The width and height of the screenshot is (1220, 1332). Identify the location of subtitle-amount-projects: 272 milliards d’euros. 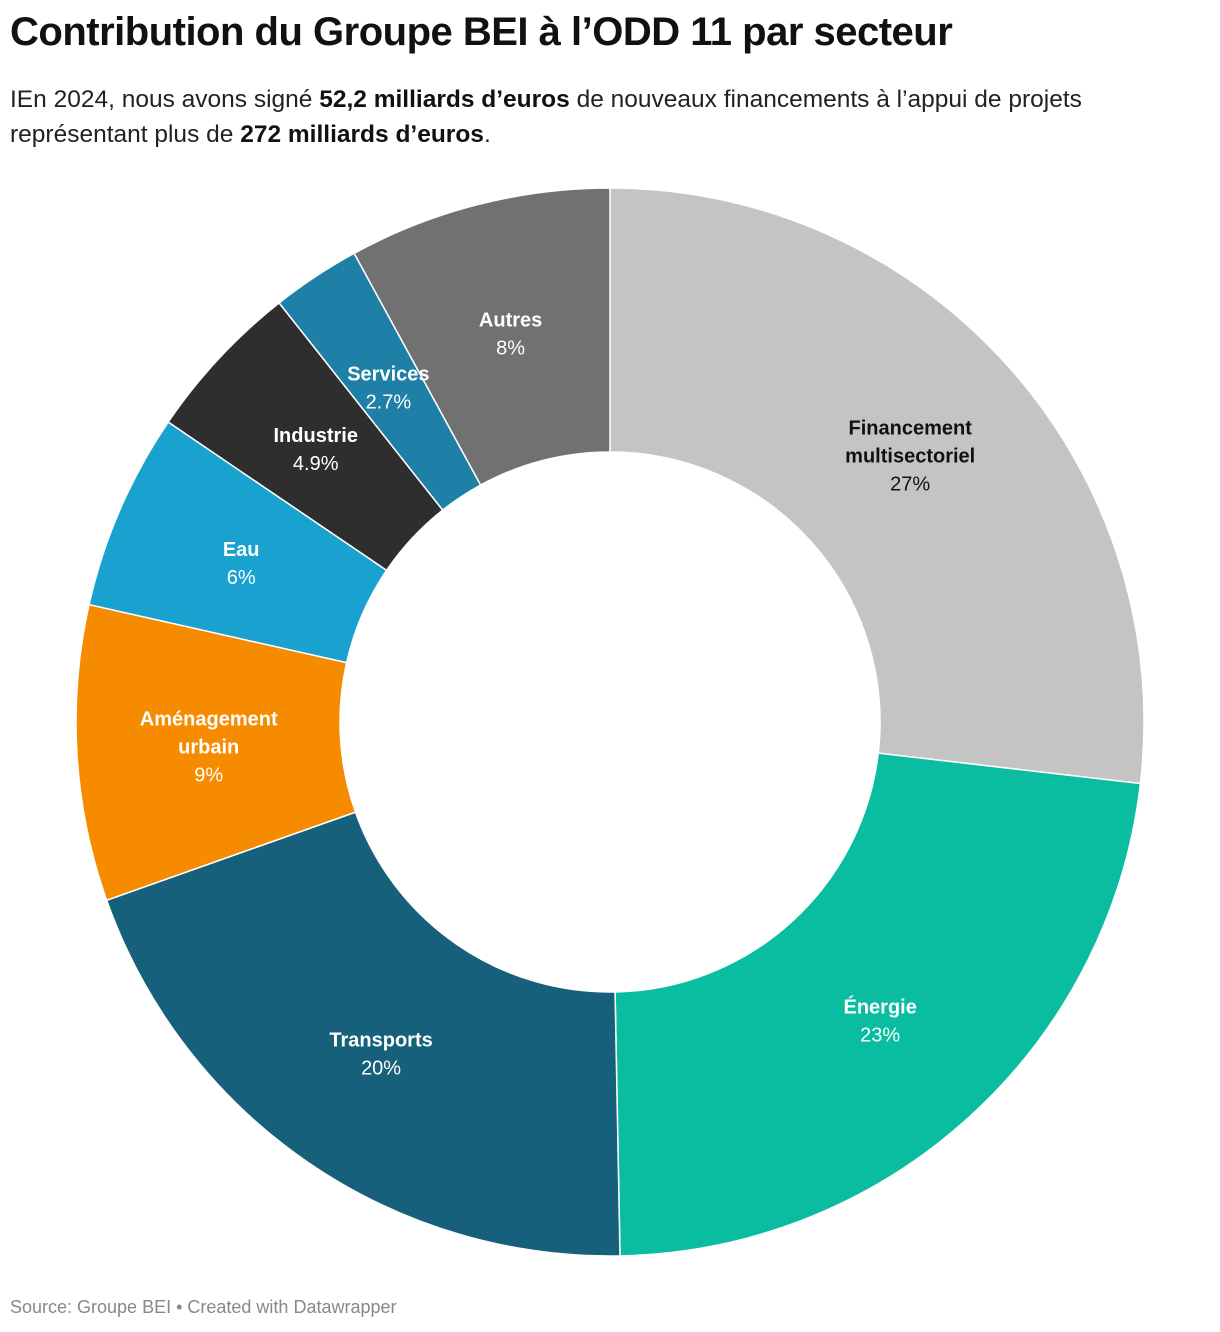
(362, 134).